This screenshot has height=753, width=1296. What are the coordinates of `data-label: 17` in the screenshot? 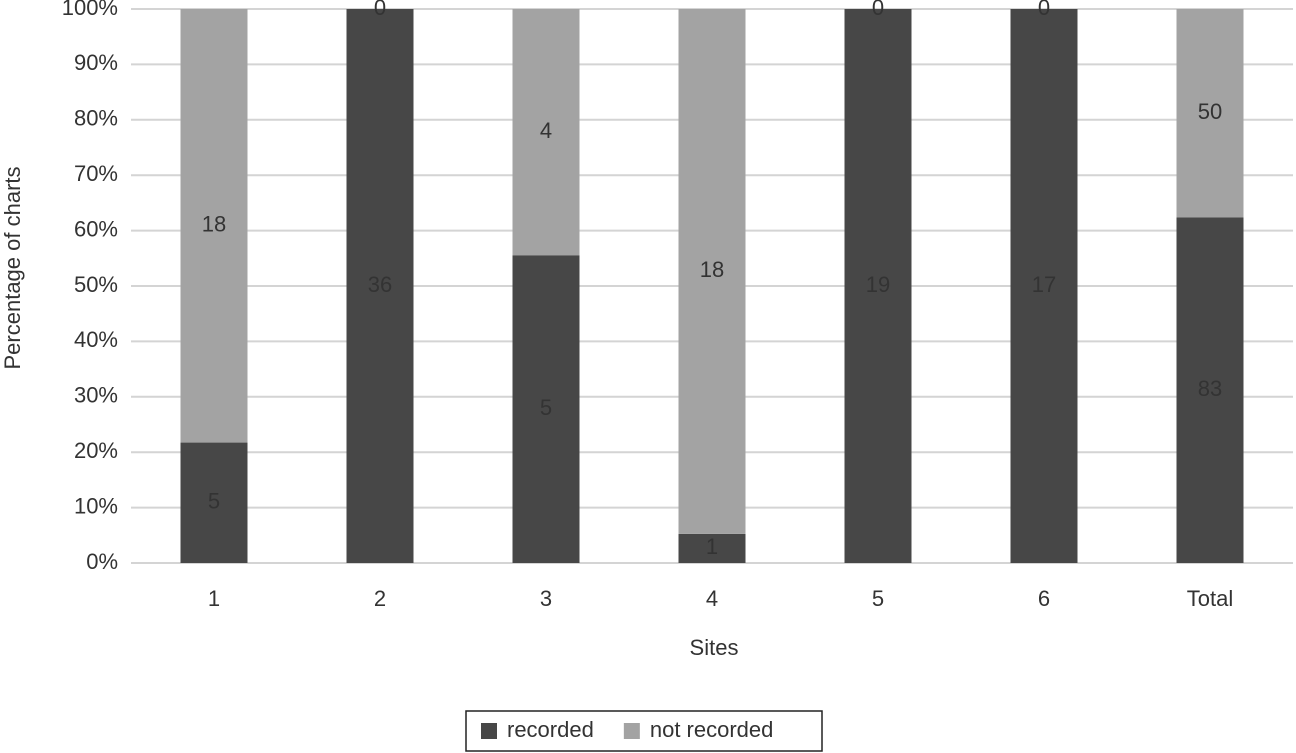 It's located at (1044, 284).